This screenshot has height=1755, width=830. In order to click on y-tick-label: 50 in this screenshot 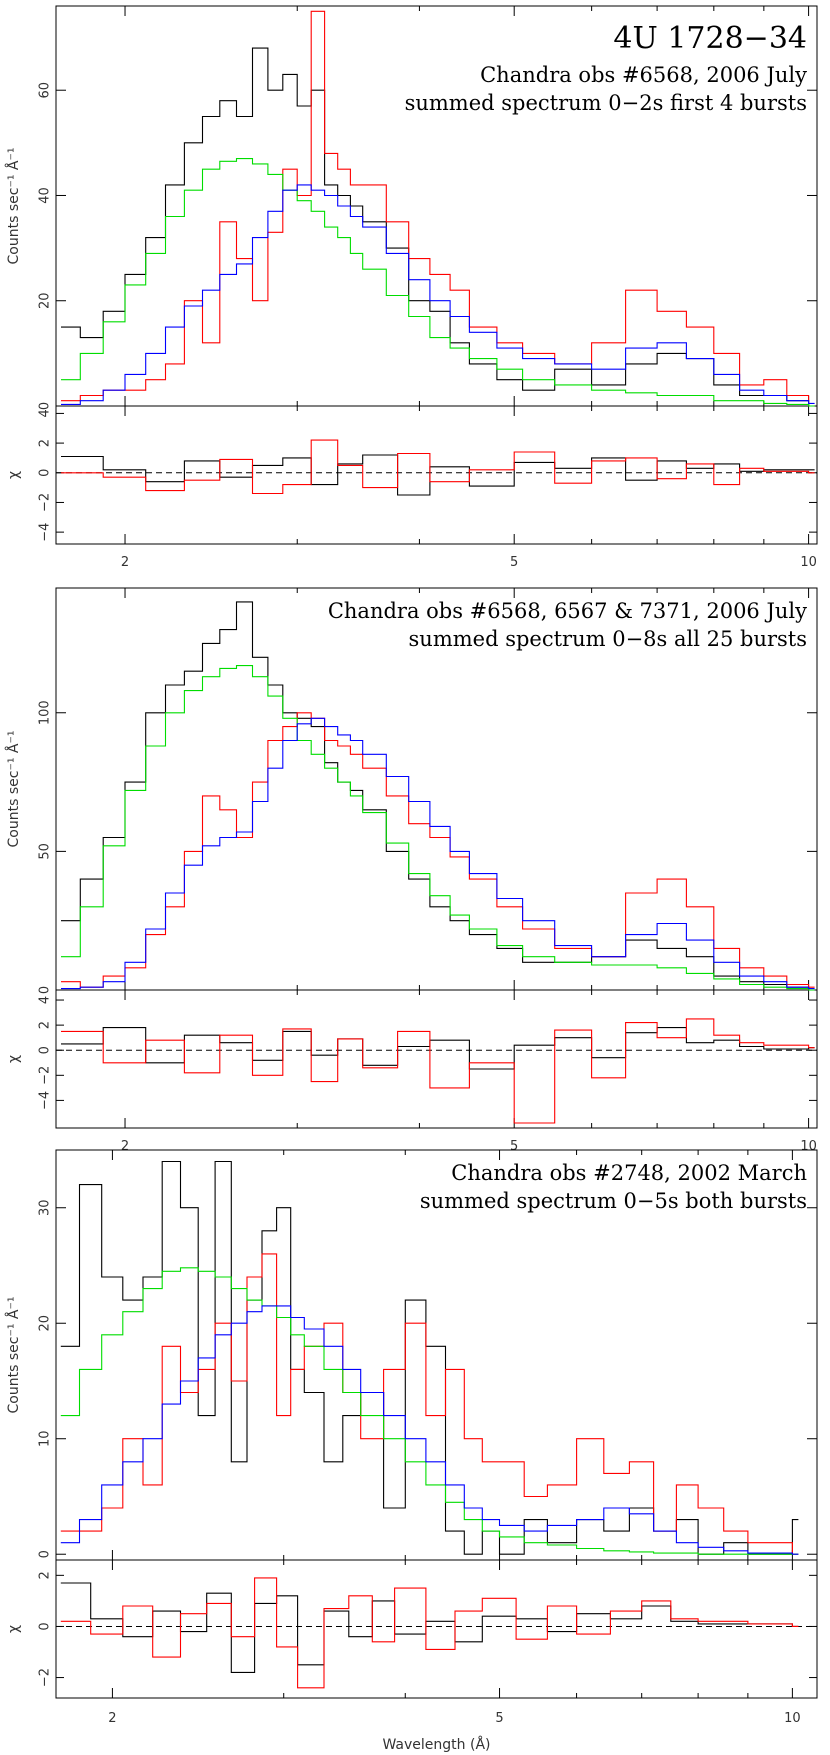, I will do `click(45, 851)`.